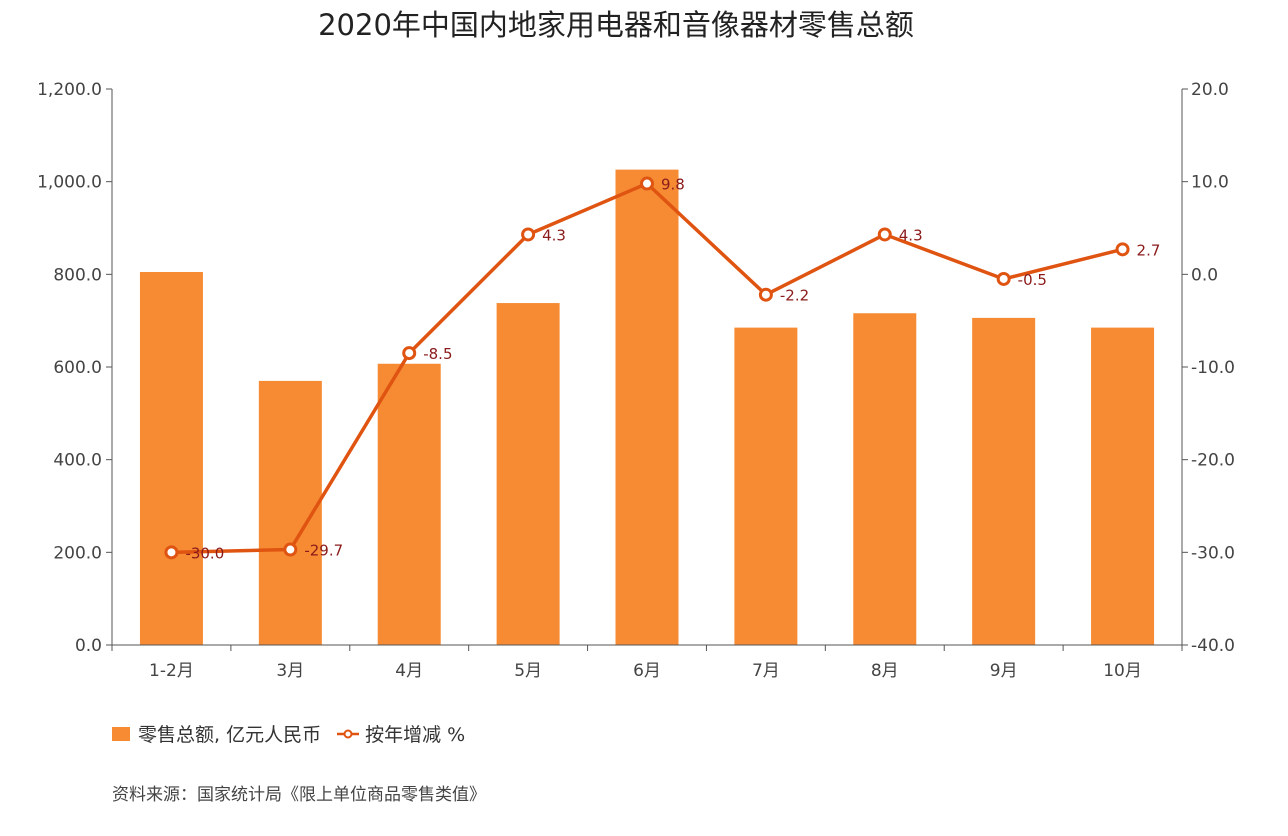 The width and height of the screenshot is (1288, 836). What do you see at coordinates (647, 183) in the screenshot?
I see `yoy-point-6月` at bounding box center [647, 183].